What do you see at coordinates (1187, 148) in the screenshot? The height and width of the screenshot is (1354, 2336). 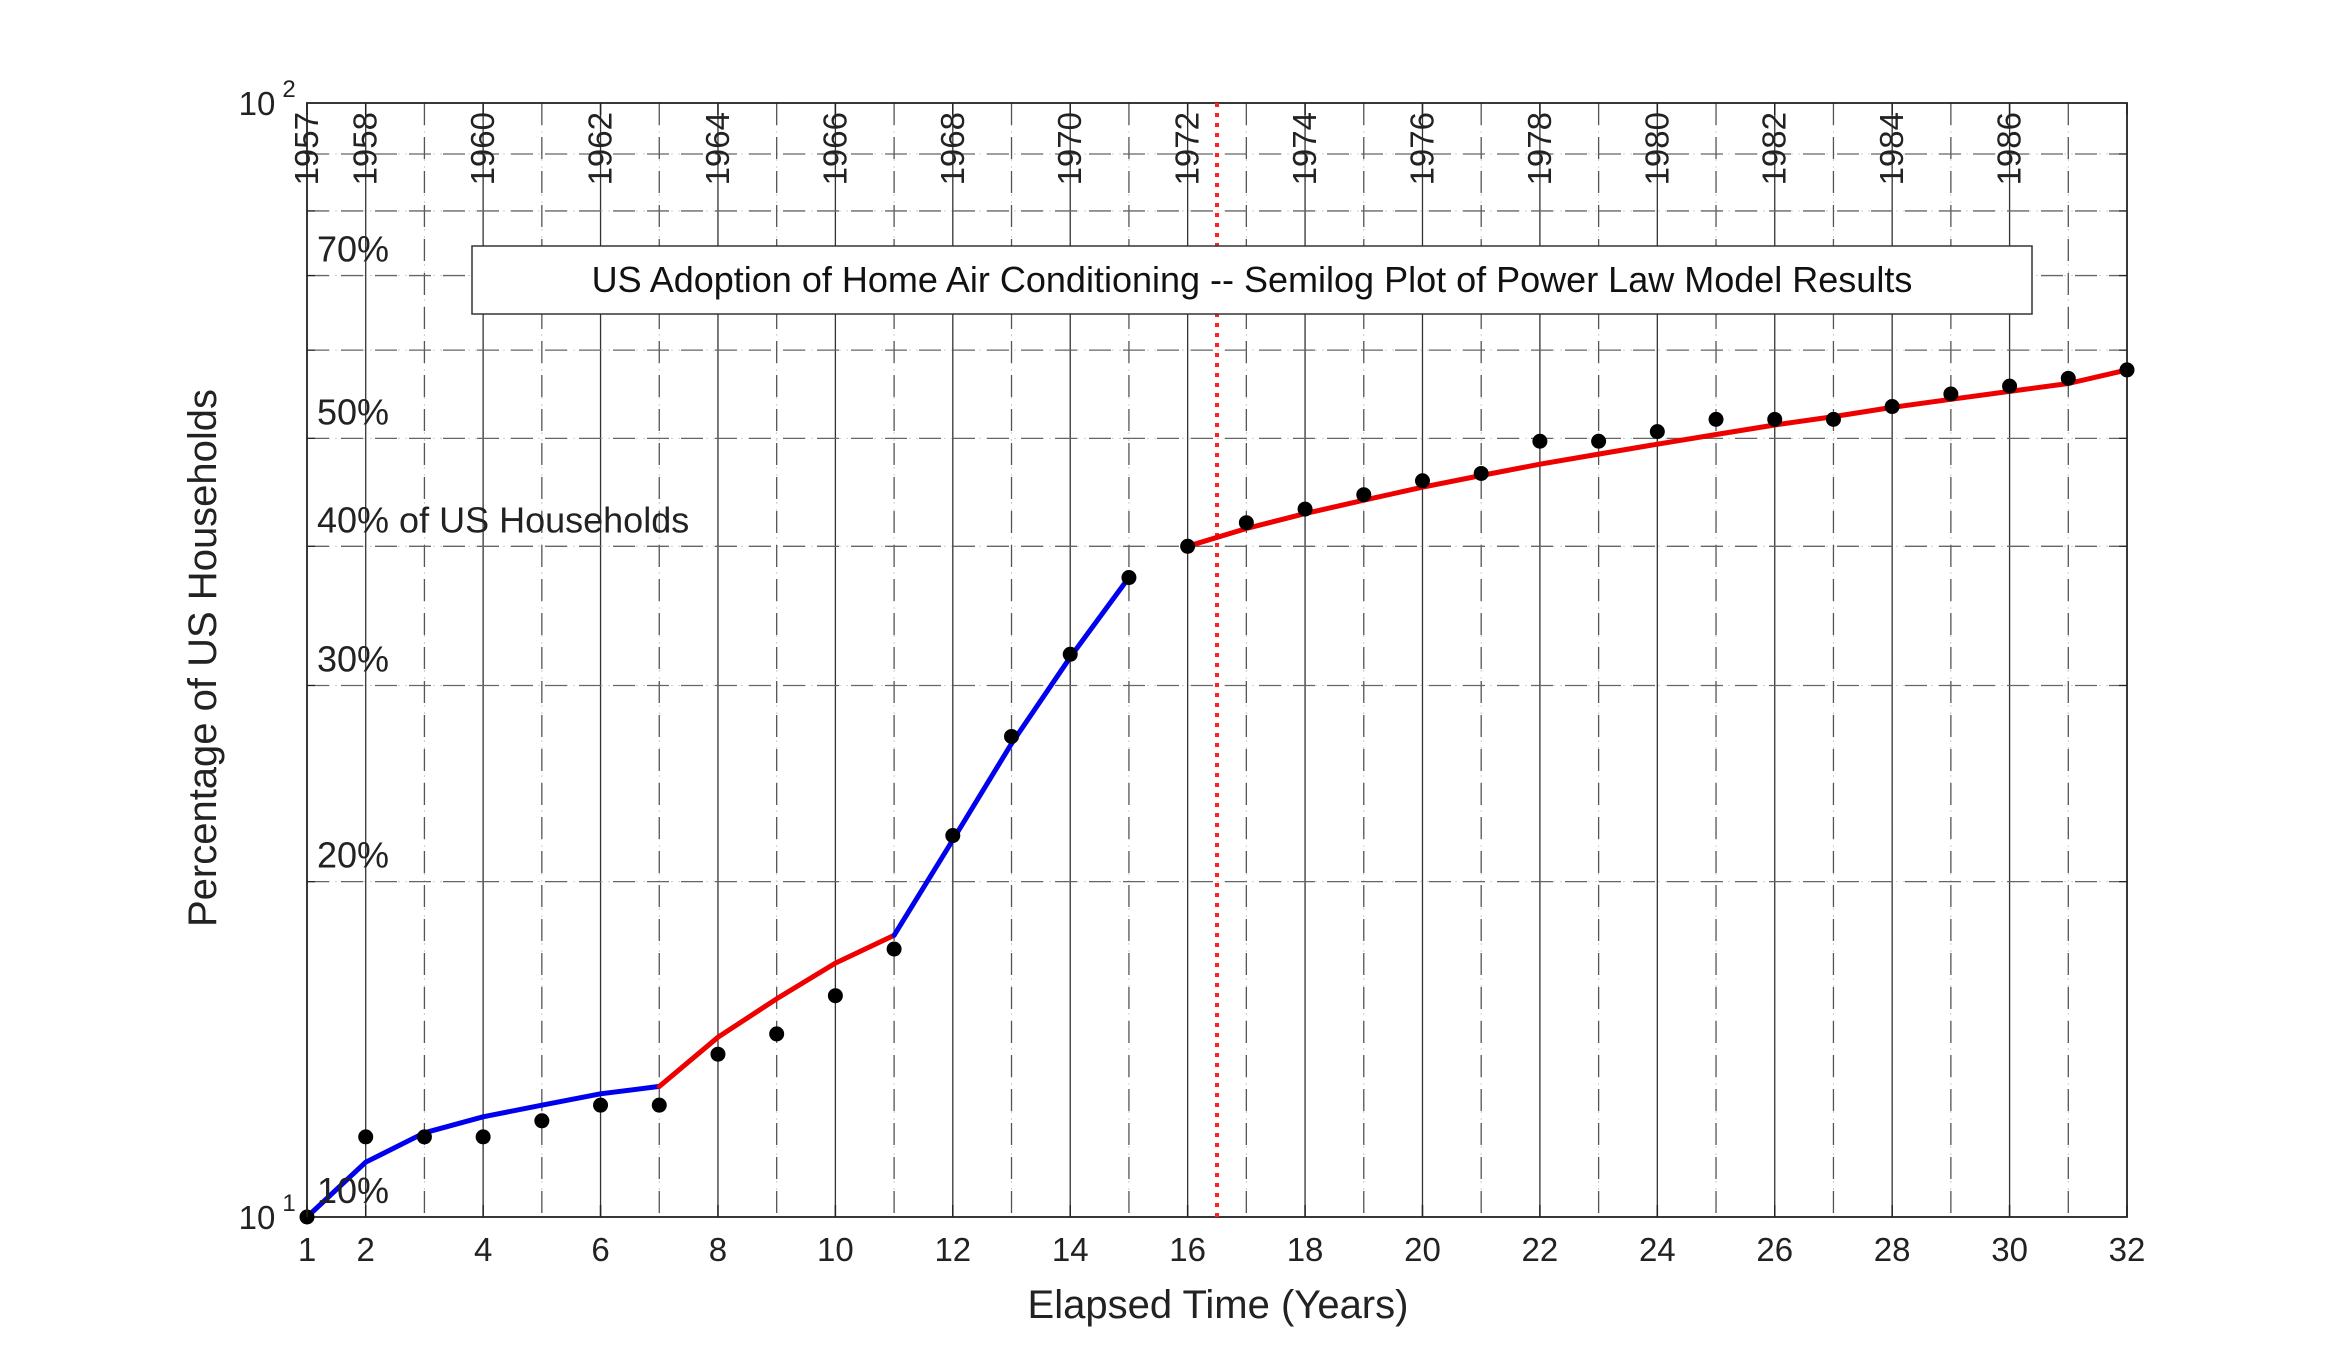 I see `year-label: 1972` at bounding box center [1187, 148].